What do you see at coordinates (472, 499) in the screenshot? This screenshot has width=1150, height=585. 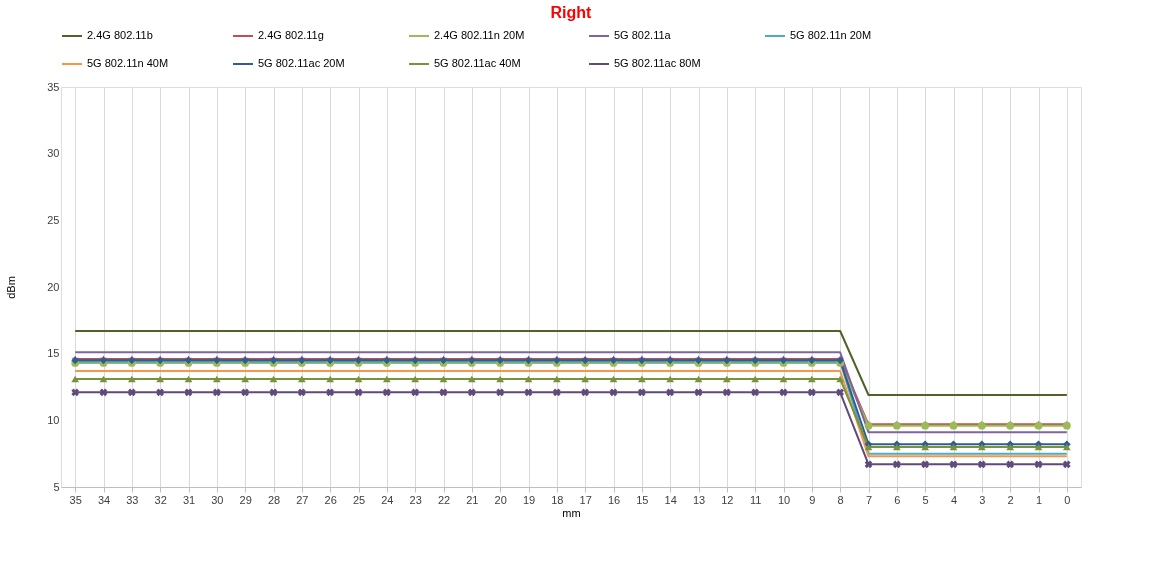 I see `x-tick-label: 21` at bounding box center [472, 499].